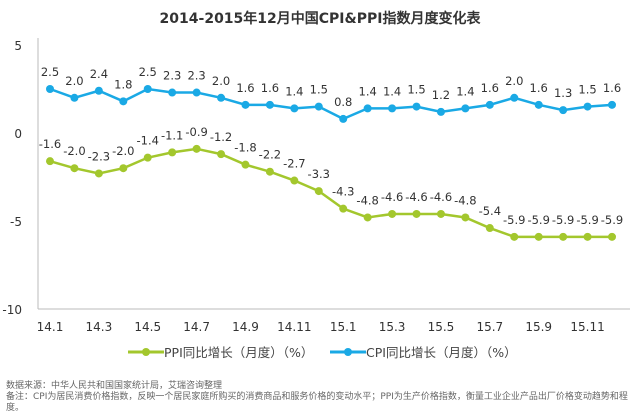  I want to click on x-tick-label: 14.5, so click(147, 327).